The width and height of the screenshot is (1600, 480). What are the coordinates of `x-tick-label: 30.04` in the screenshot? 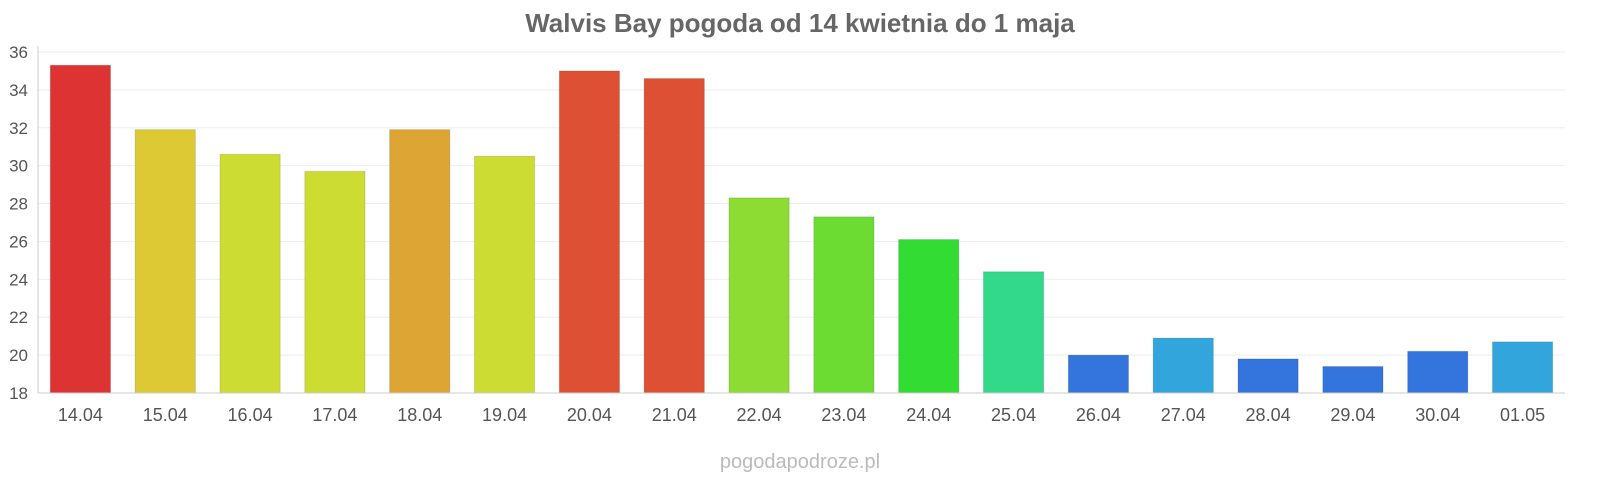 It's located at (1437, 415).